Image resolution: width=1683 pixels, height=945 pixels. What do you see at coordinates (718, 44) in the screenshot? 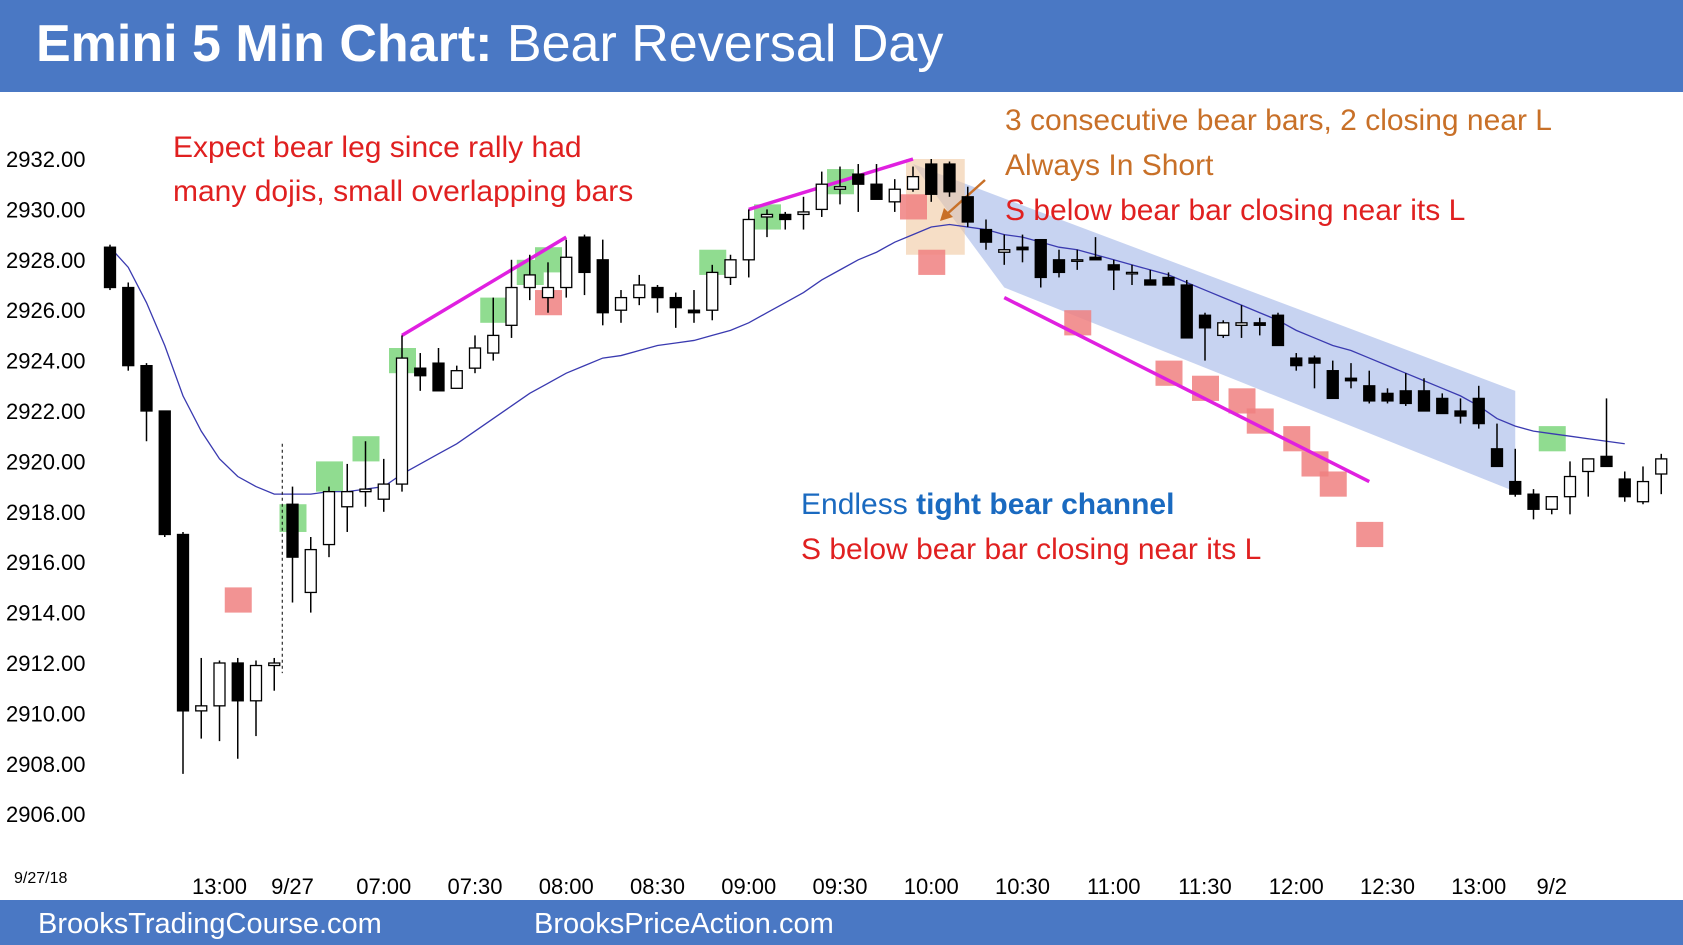
I see `title-rest: Bear Reversal Day` at bounding box center [718, 44].